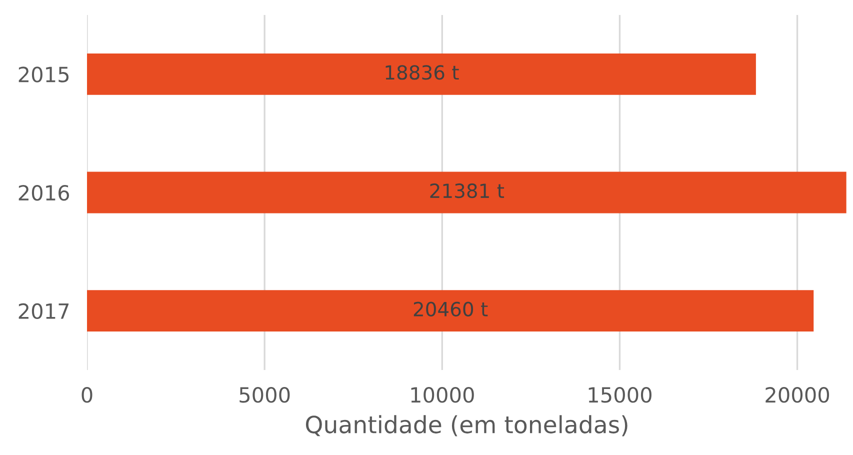 The height and width of the screenshot is (455, 853). I want to click on data-label: 18836 t, so click(422, 72).